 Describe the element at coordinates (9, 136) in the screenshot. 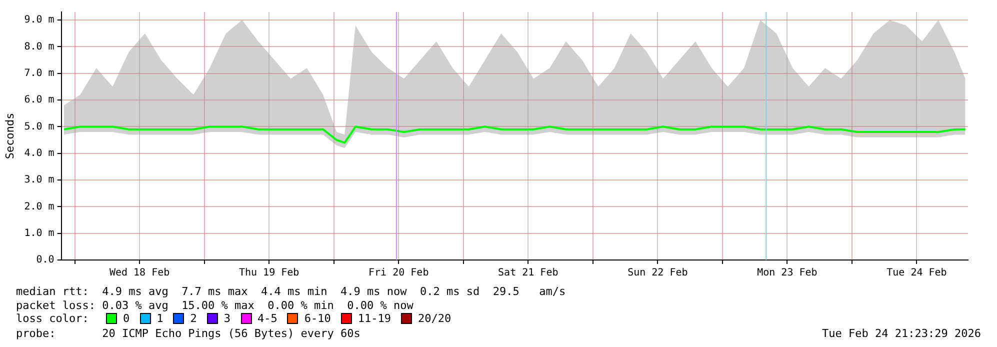

I see `y-axis-title: Seconds` at that location.